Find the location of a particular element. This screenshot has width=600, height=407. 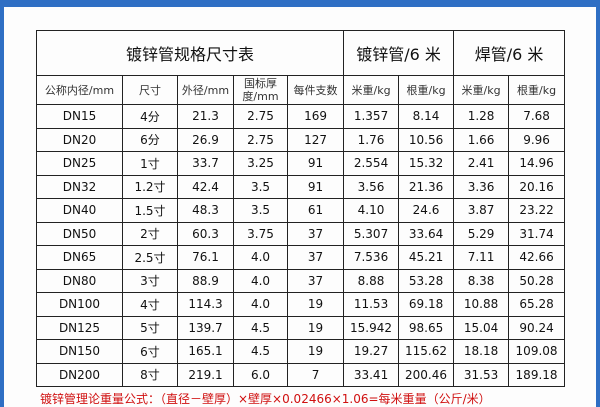

table-cell: 4分 is located at coordinates (150, 116).